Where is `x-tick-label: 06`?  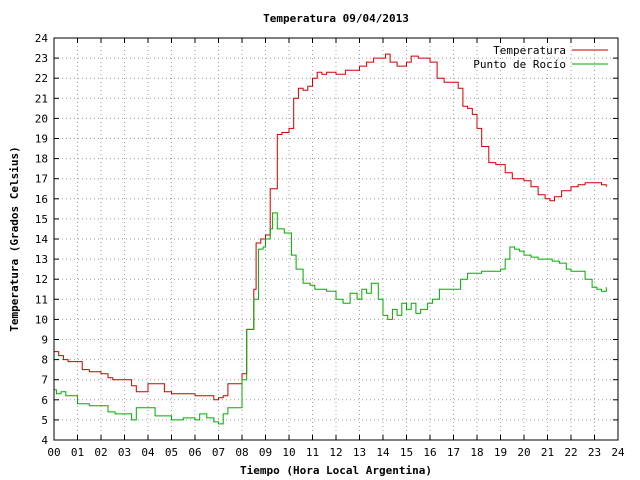 x-tick-label: 06 is located at coordinates (194, 452).